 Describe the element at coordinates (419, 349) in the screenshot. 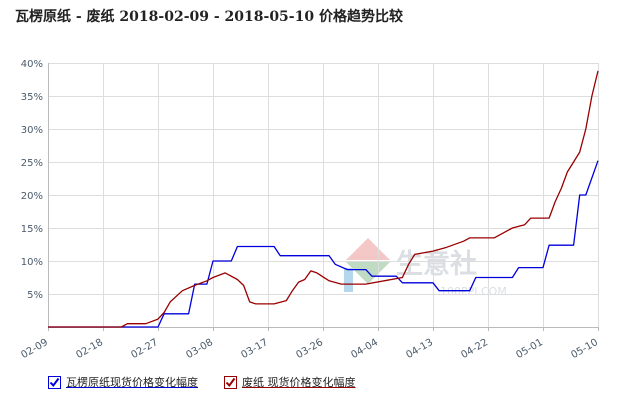

I see `x-tick-label: 04-13` at that location.